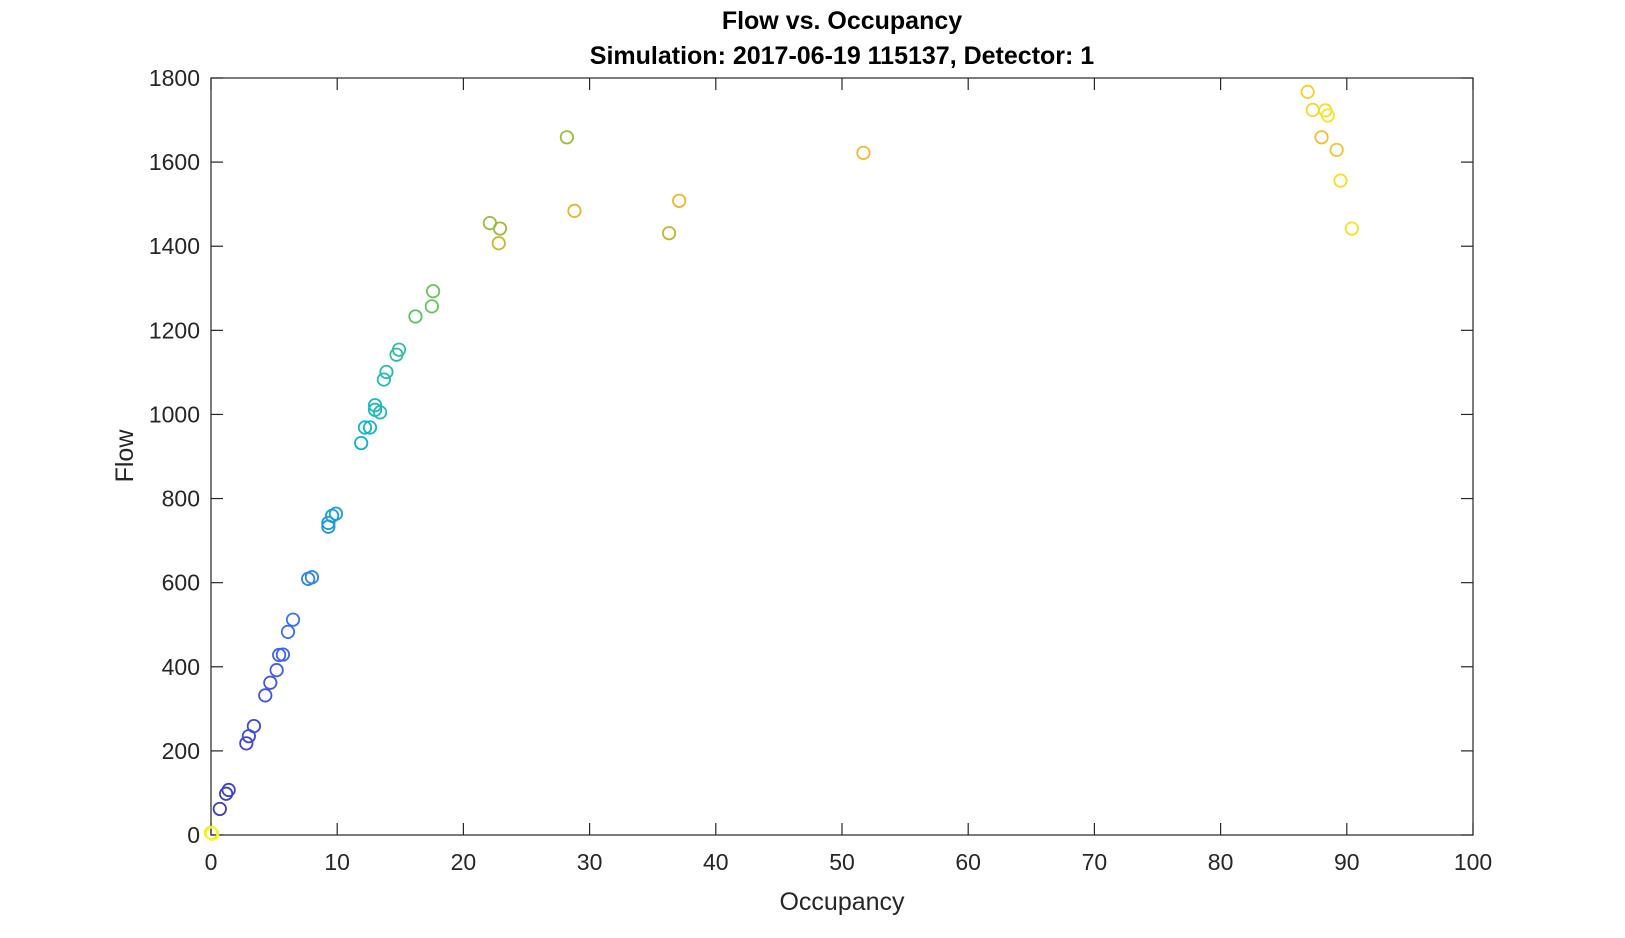 This screenshot has height=938, width=1625. Describe the element at coordinates (181, 667) in the screenshot. I see `y-tick-label: 400` at that location.